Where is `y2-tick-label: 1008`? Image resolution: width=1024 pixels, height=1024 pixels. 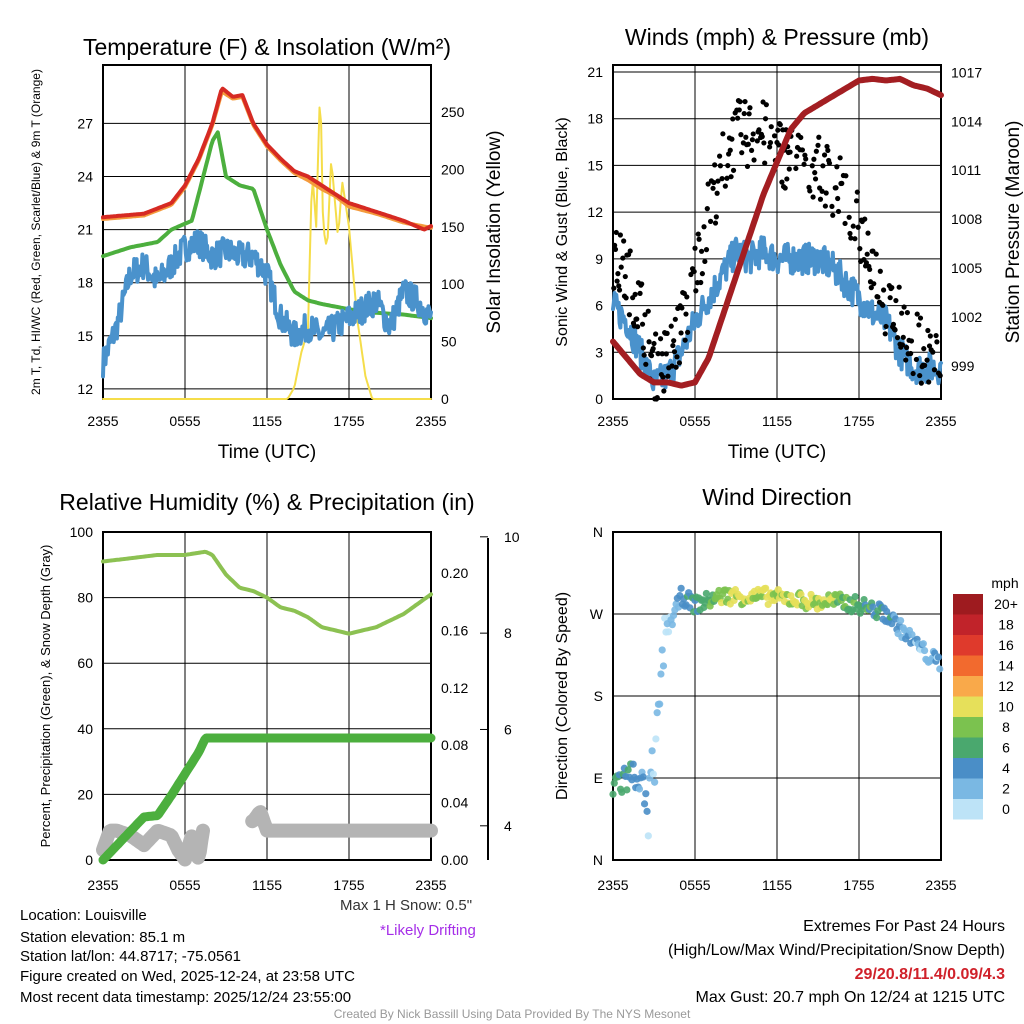
y2-tick-label: 1008 is located at coordinates (966, 219).